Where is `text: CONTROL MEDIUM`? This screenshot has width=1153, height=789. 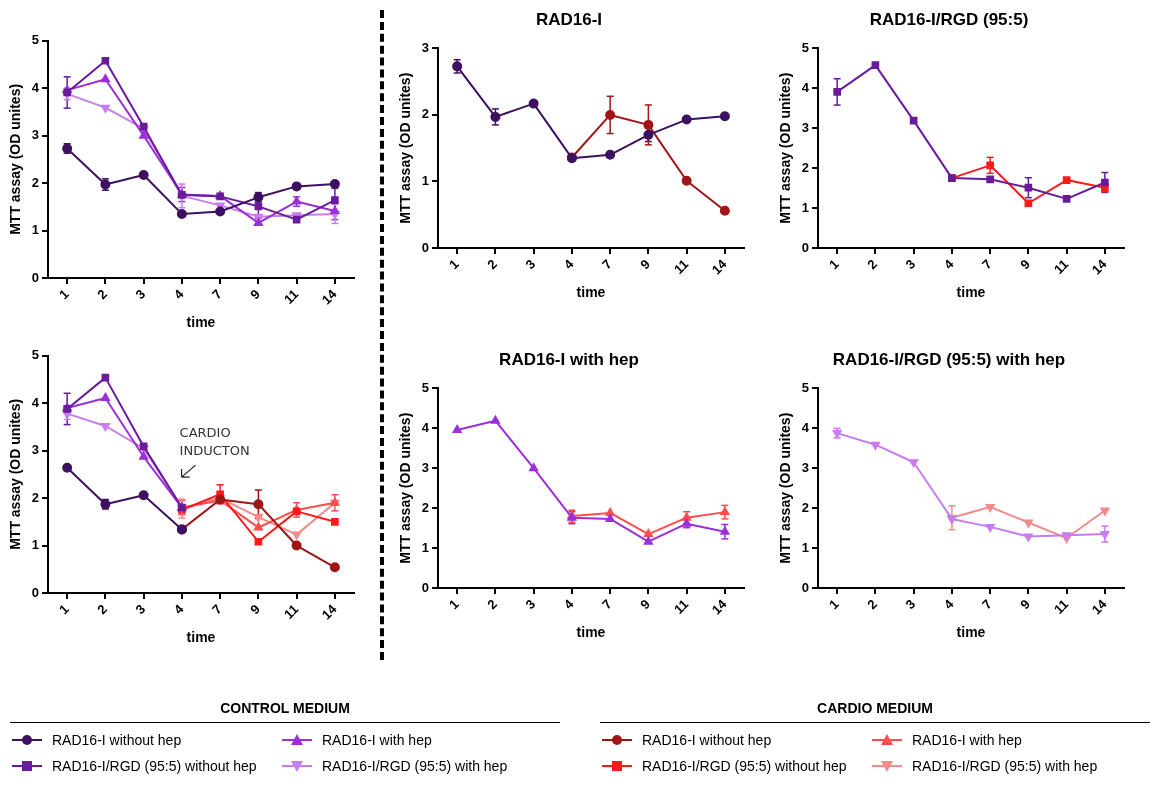 text: CONTROL MEDIUM is located at coordinates (285, 711).